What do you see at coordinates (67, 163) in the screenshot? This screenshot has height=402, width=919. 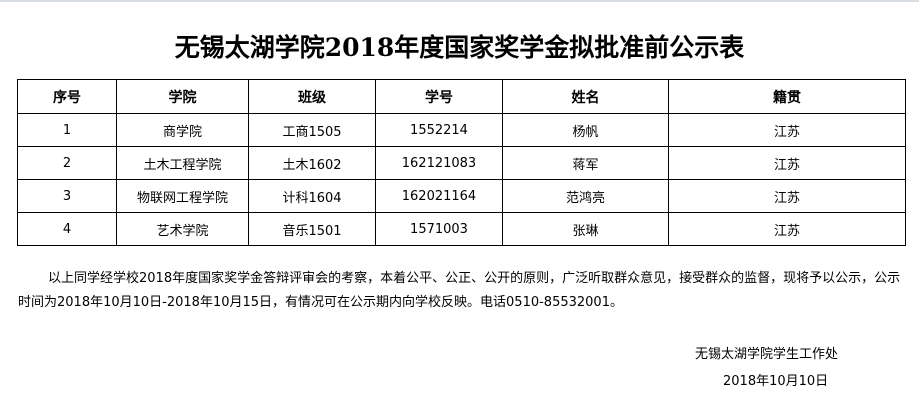 I see `table-cell: 2` at bounding box center [67, 163].